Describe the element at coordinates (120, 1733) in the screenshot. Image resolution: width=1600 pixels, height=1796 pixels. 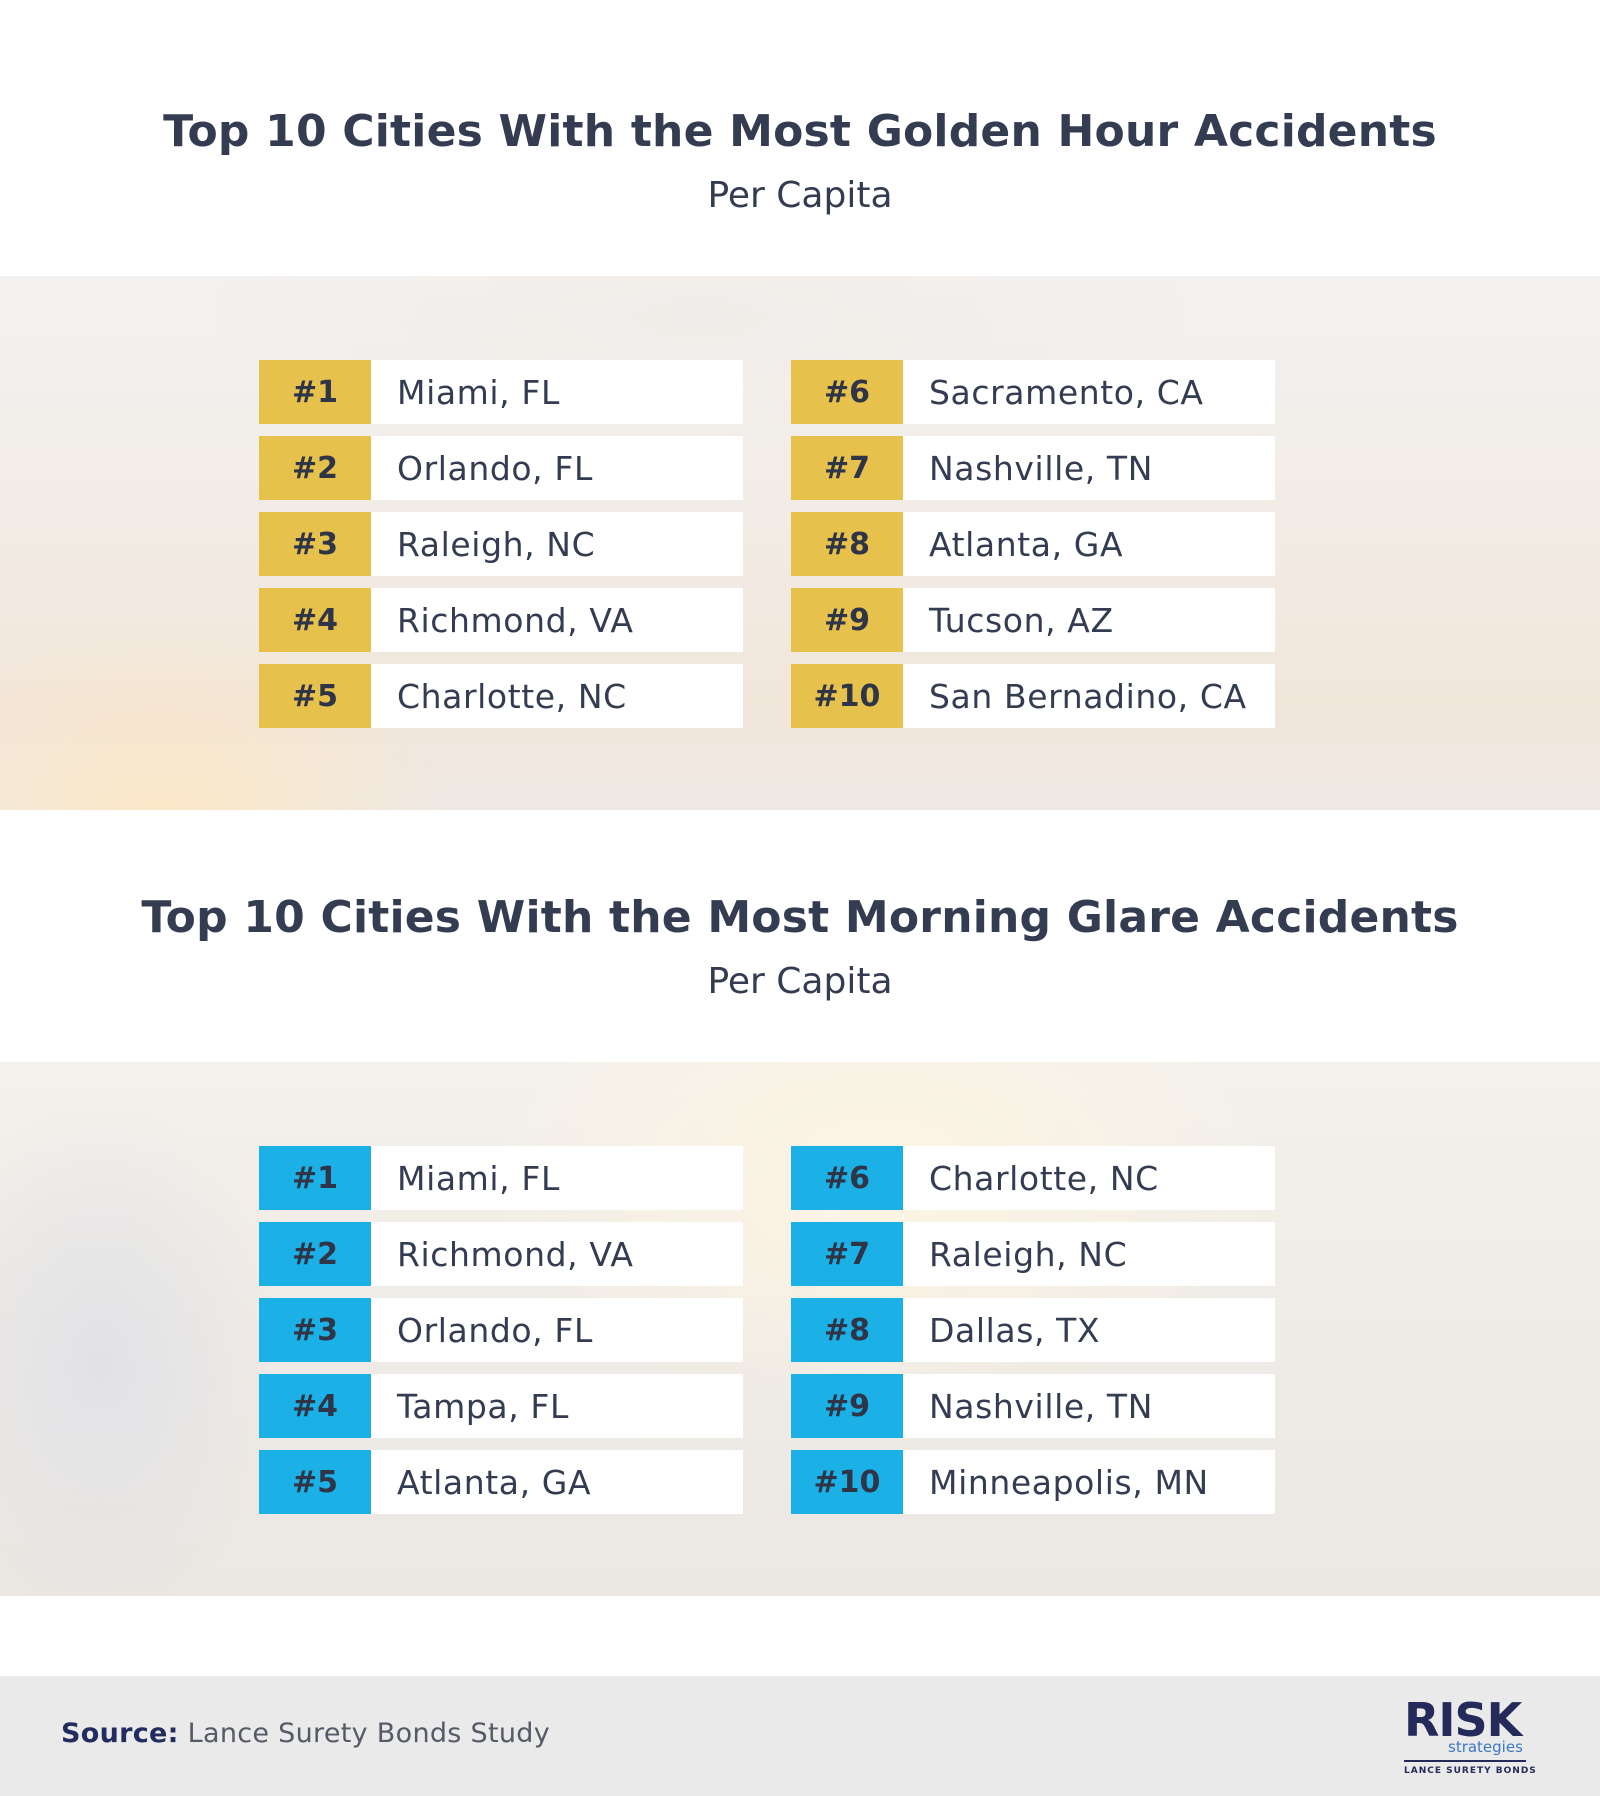
I see `source-label: Source:` at that location.